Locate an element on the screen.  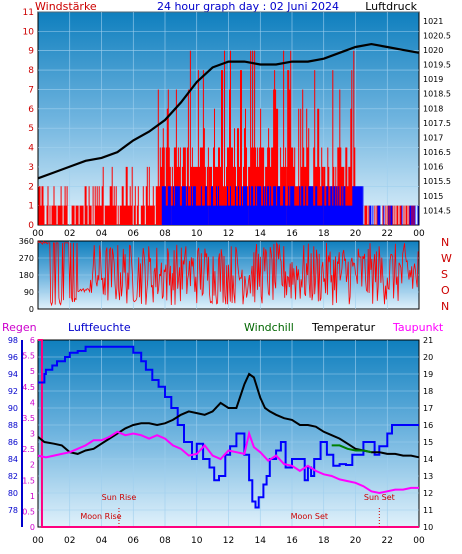
pressure-tick-label: 1018 is located at coordinates (433, 108).